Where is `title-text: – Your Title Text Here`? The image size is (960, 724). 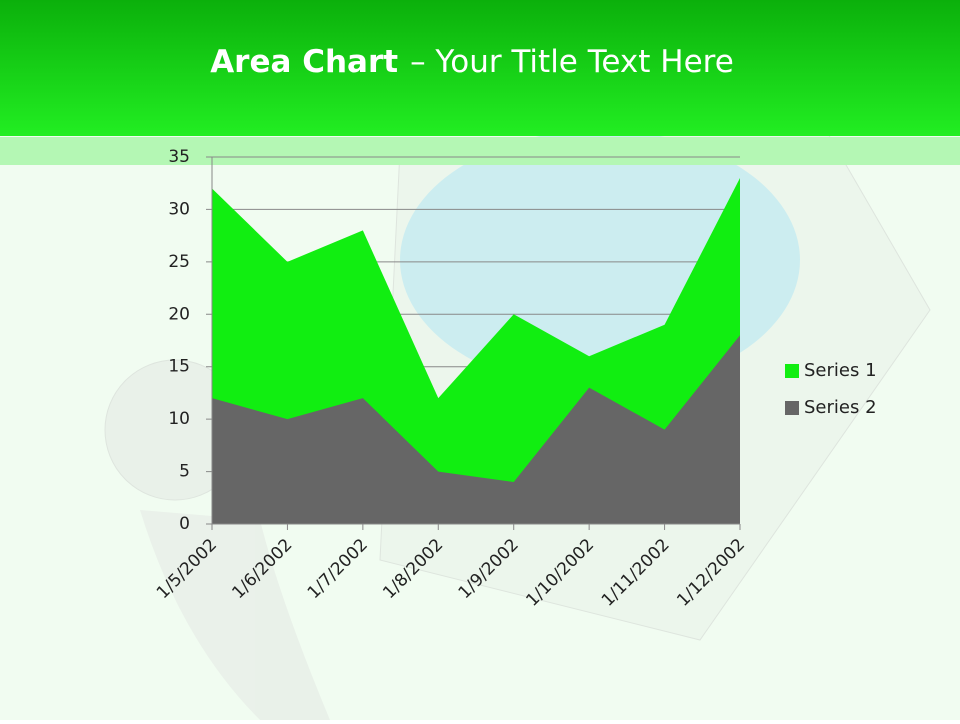
title-text: – Your Title Text Here is located at coordinates (572, 62).